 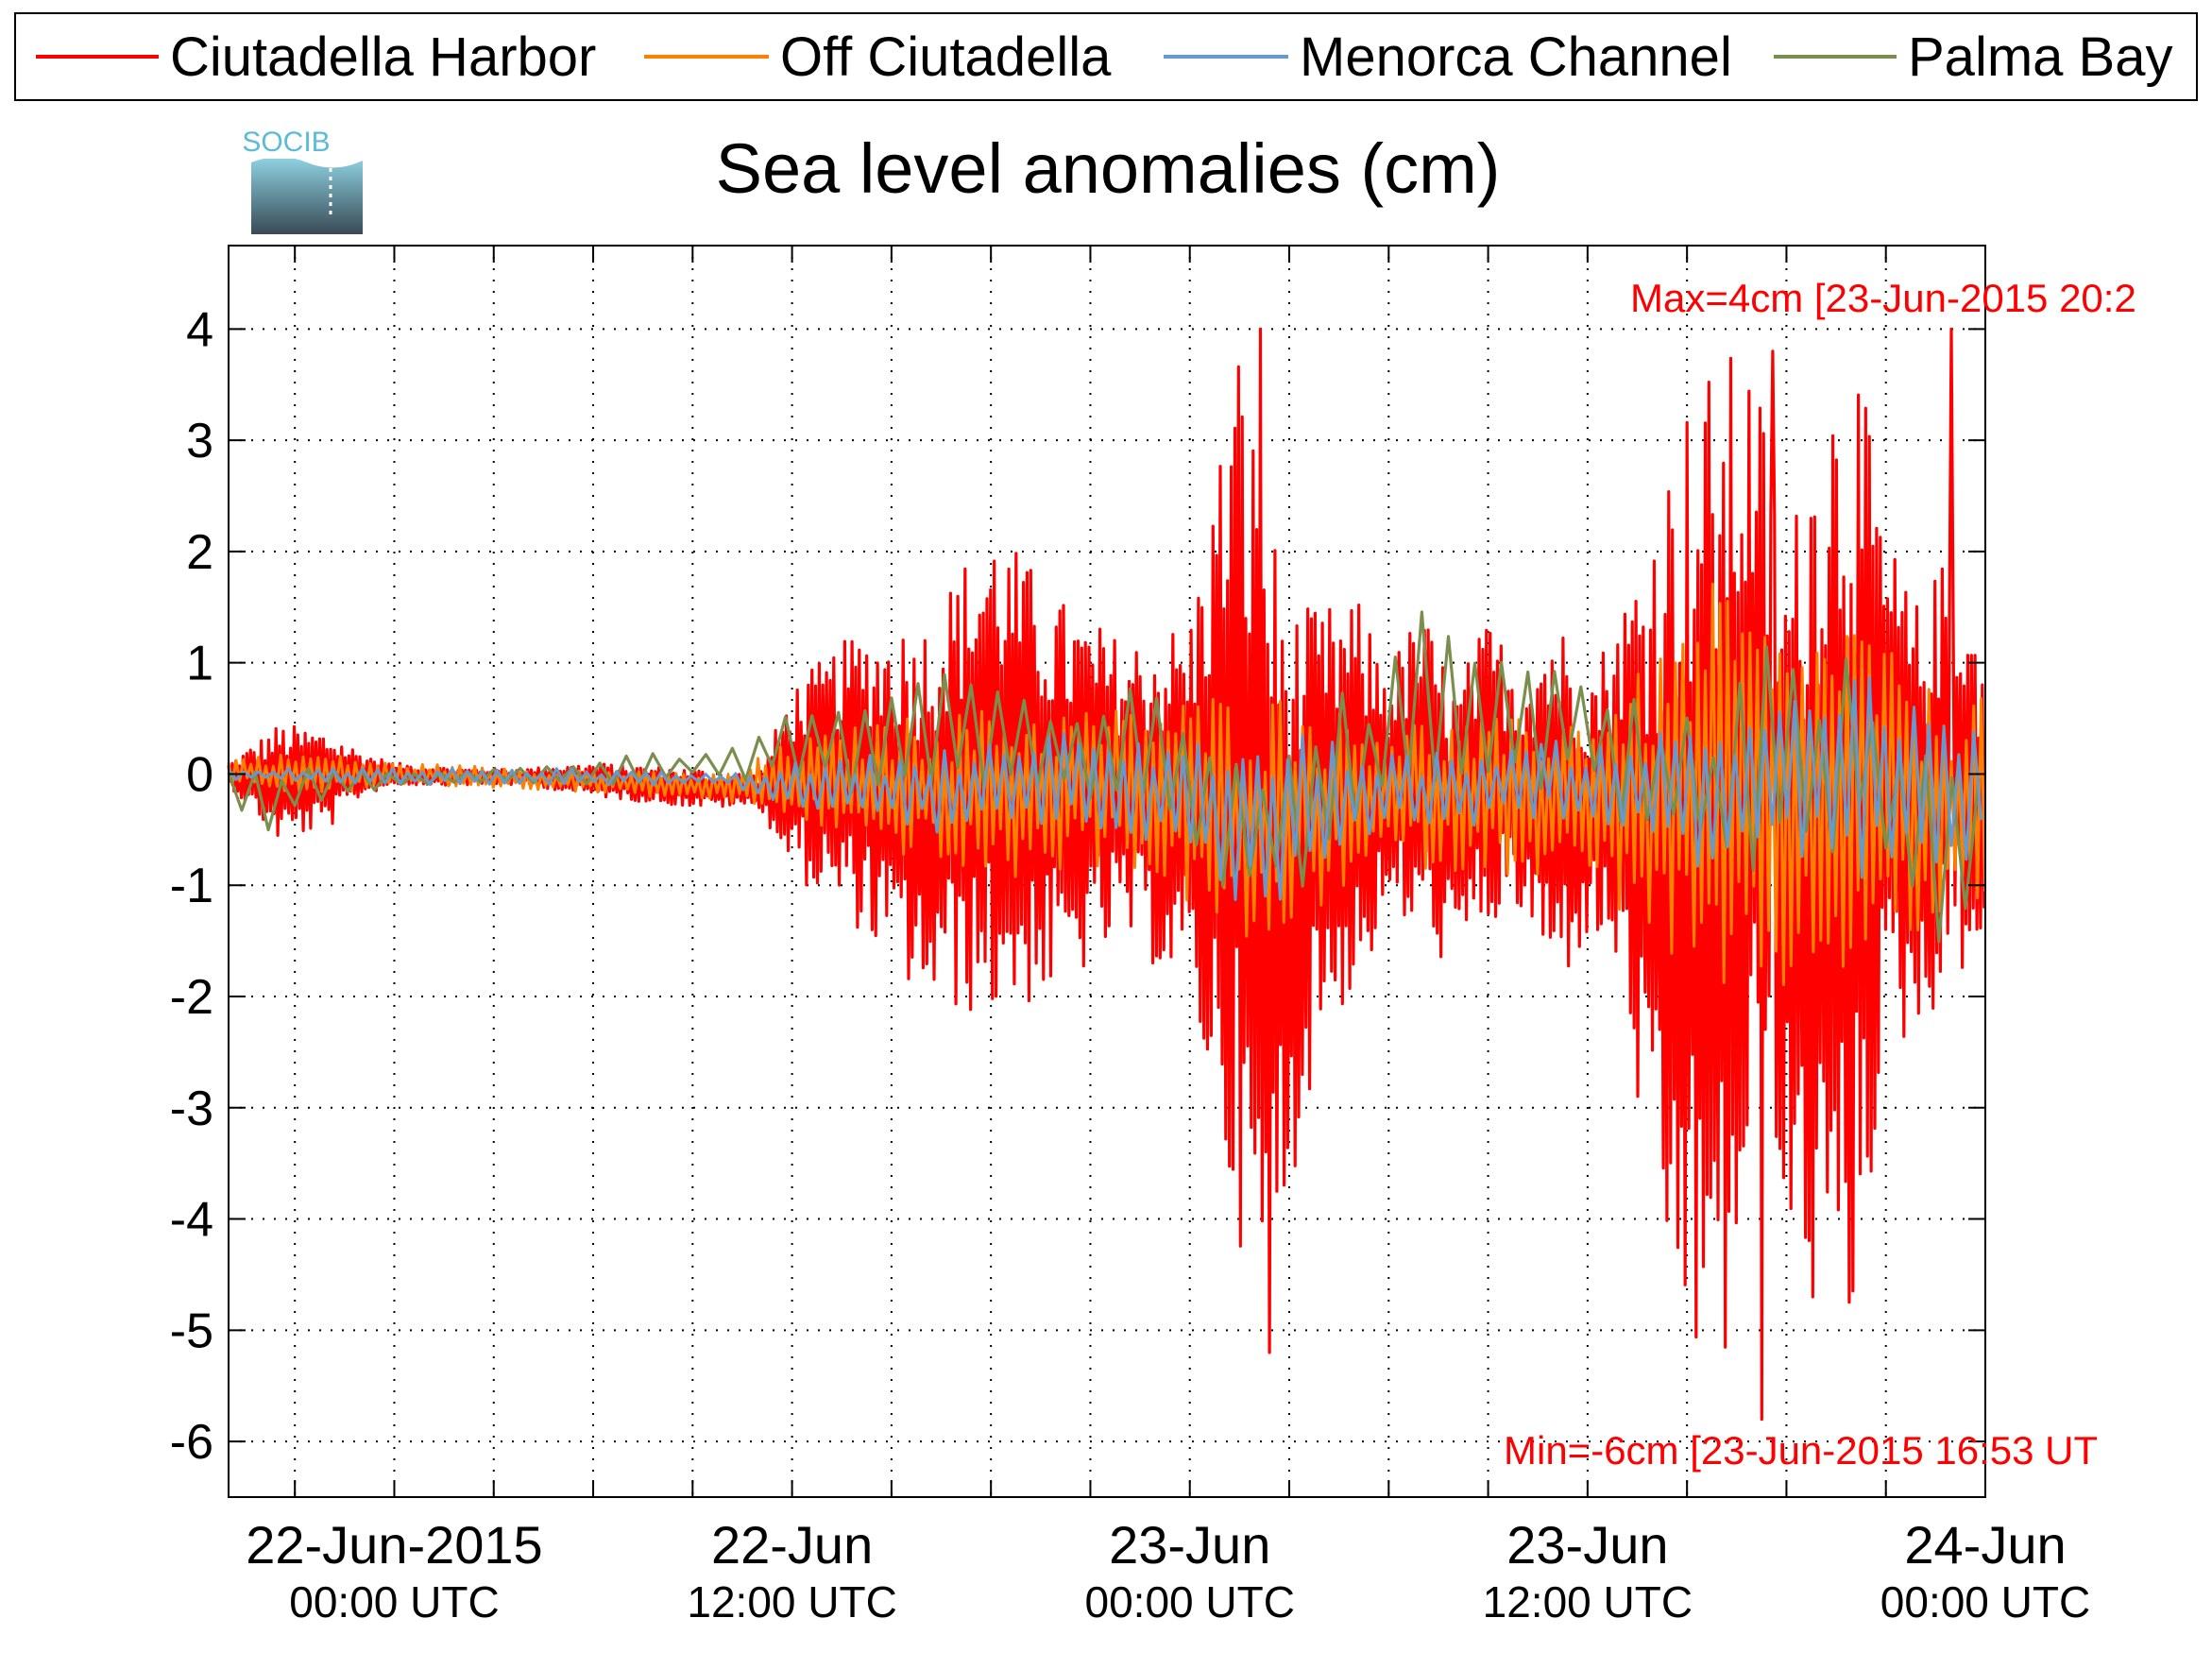 I want to click on y-tick-label: 0, so click(x=199, y=775).